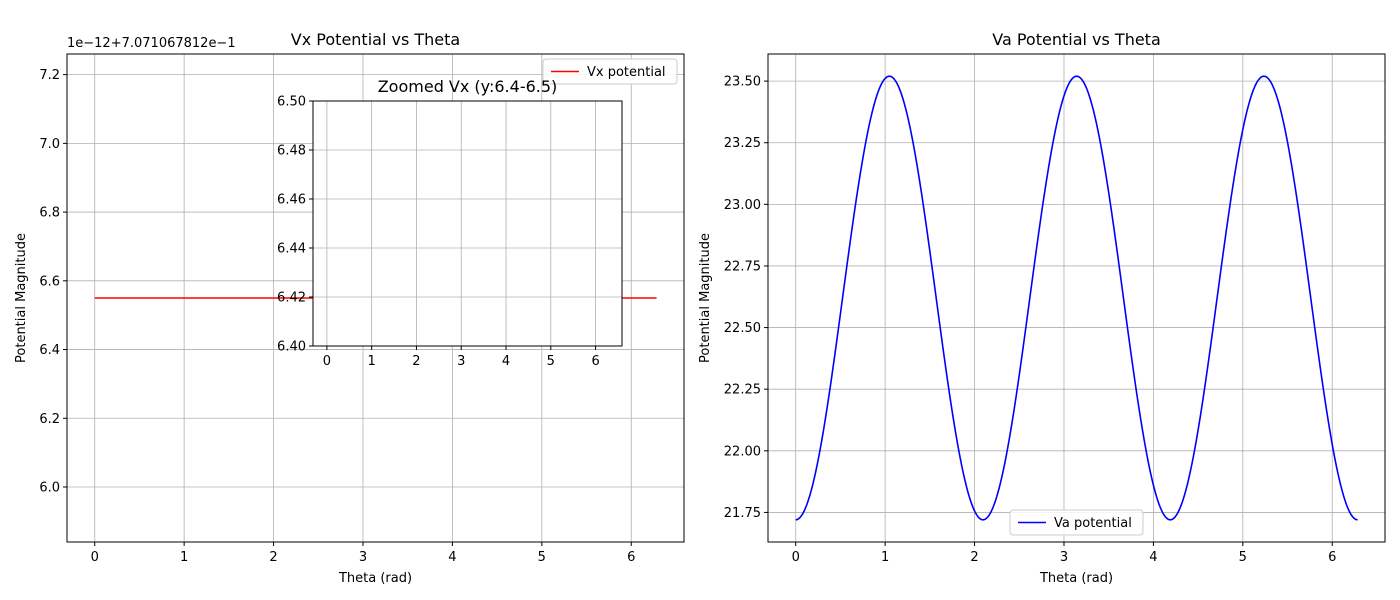 This screenshot has height=600, width=1400. Describe the element at coordinates (291, 102) in the screenshot. I see `y-tick-label: 6.50` at that location.